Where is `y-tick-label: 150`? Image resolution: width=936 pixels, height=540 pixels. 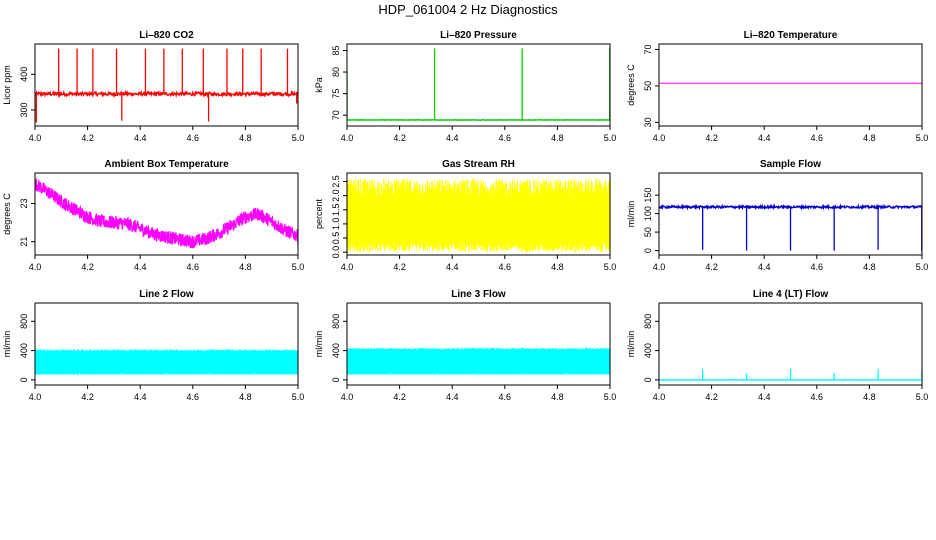
y-tick-label: 150 is located at coordinates (648, 195).